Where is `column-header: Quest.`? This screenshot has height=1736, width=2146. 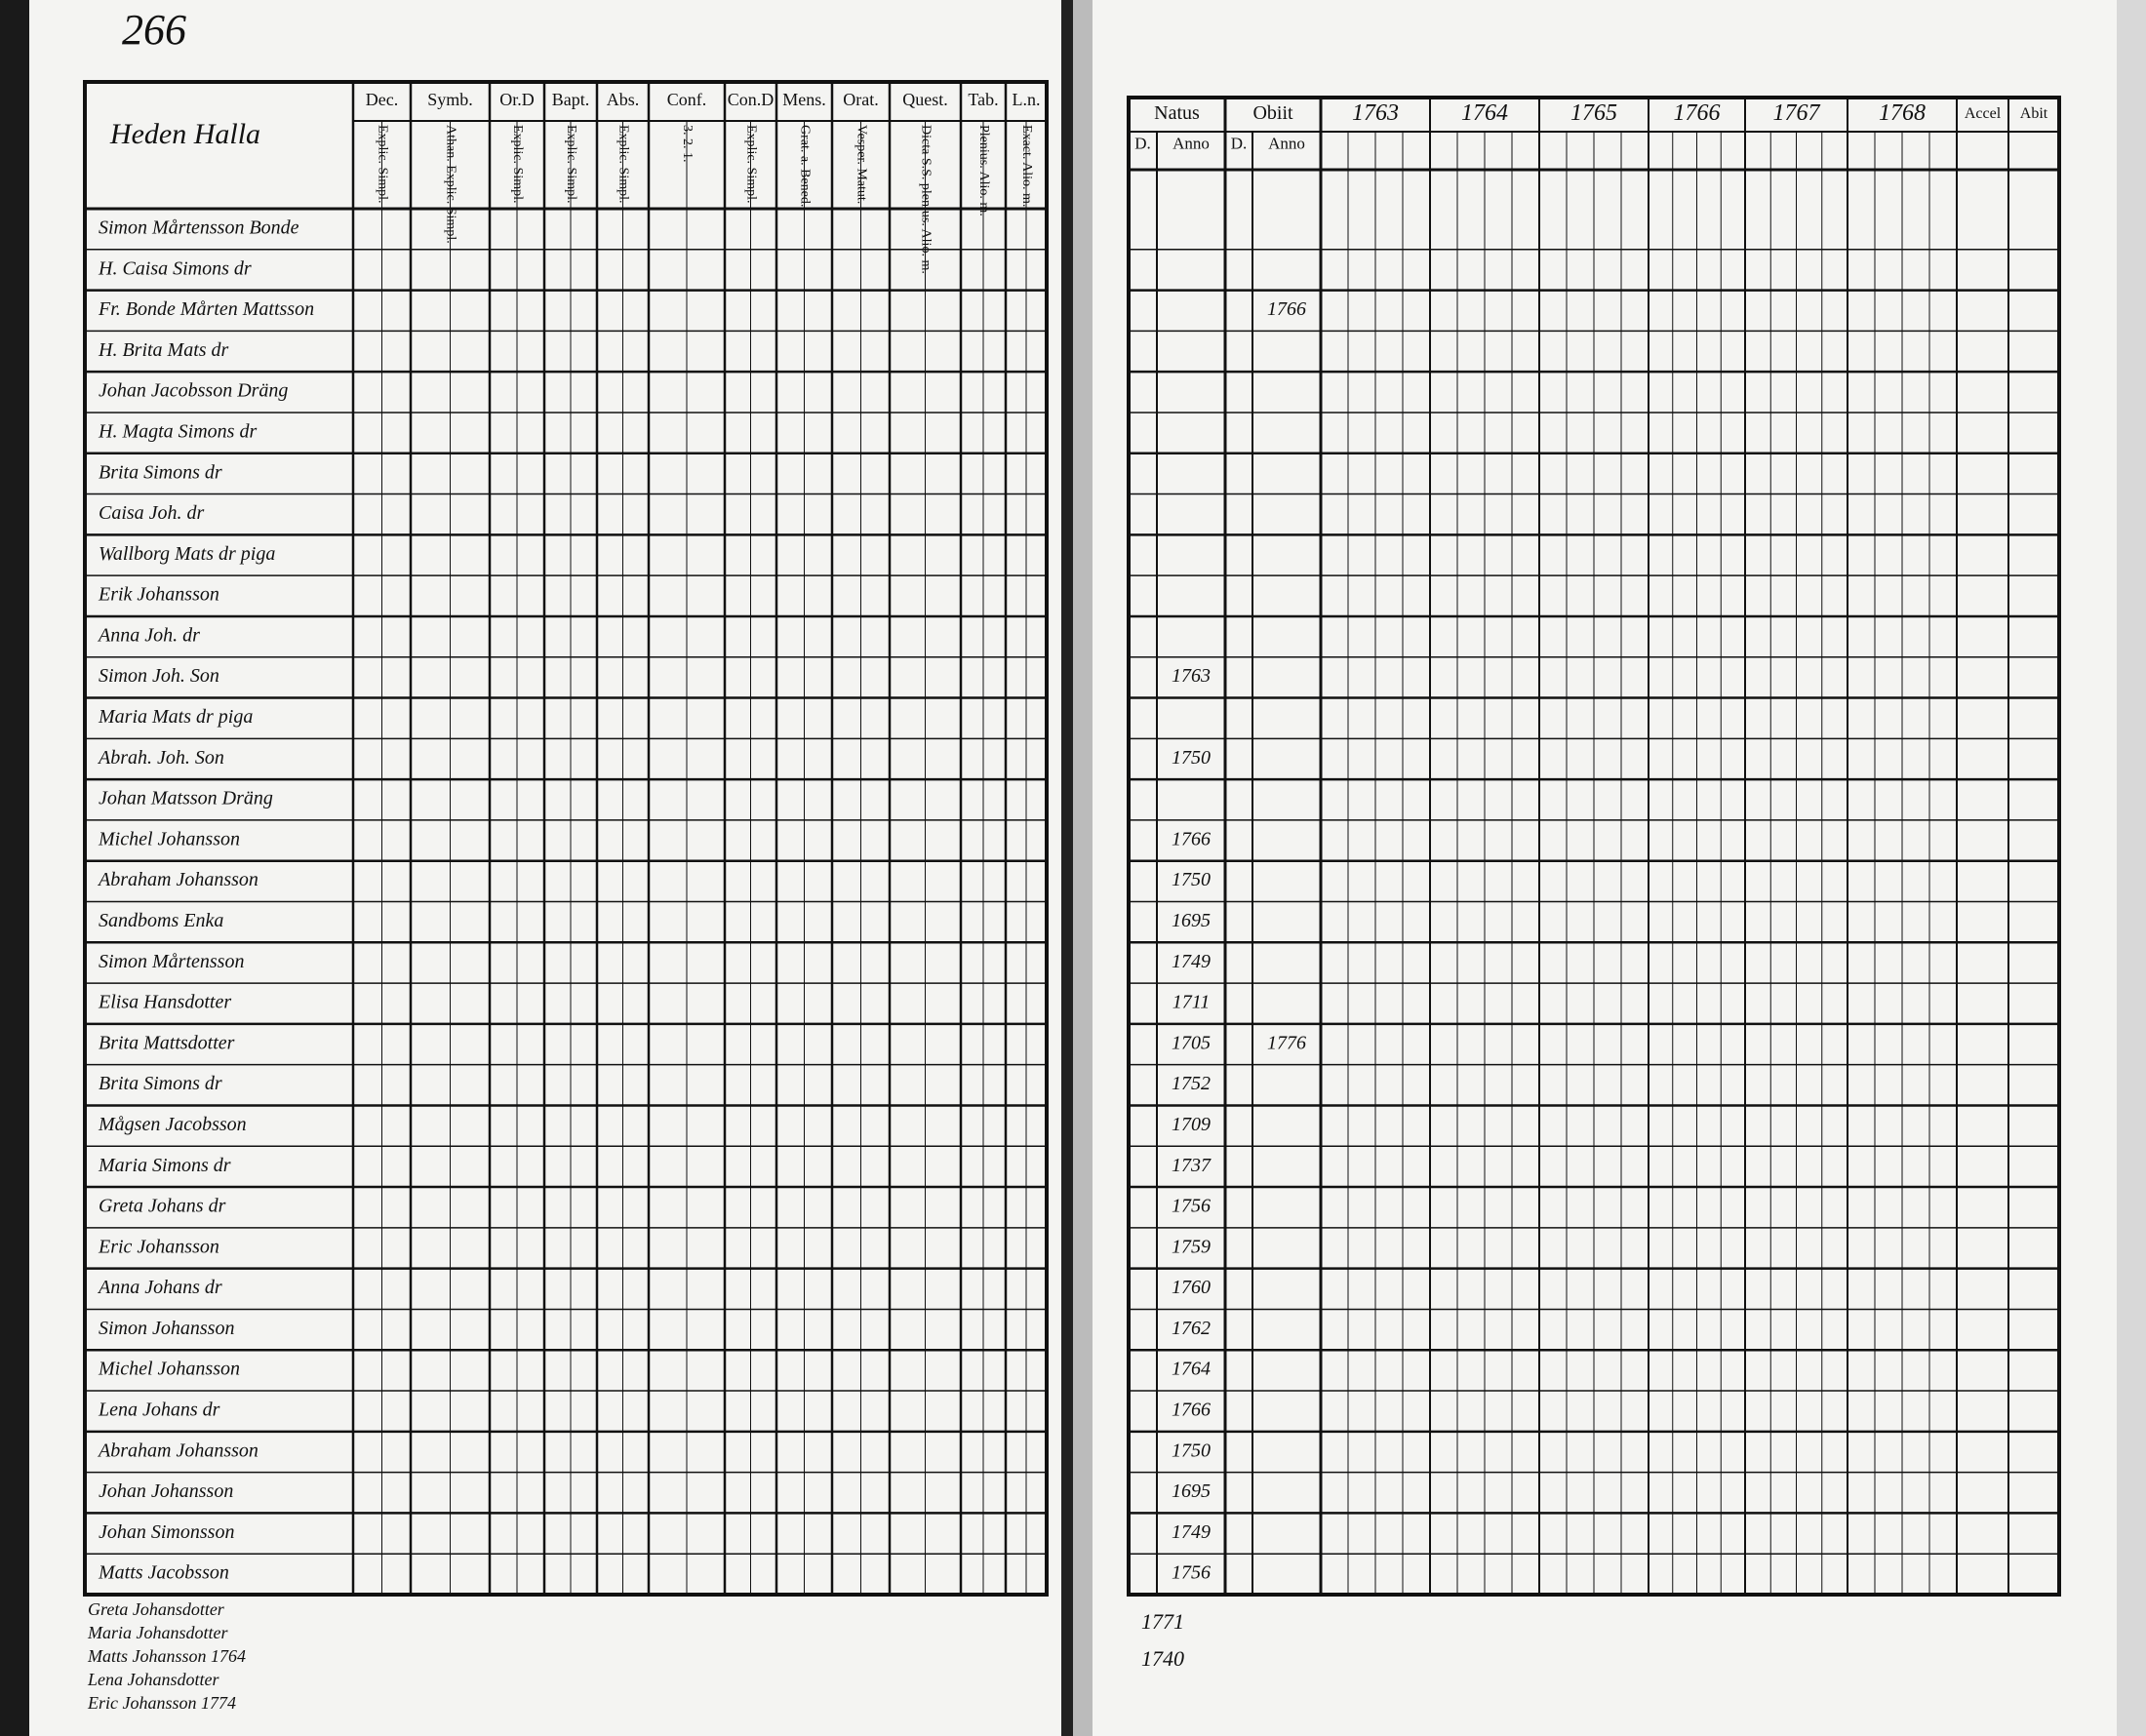 column-header: Quest. is located at coordinates (925, 99).